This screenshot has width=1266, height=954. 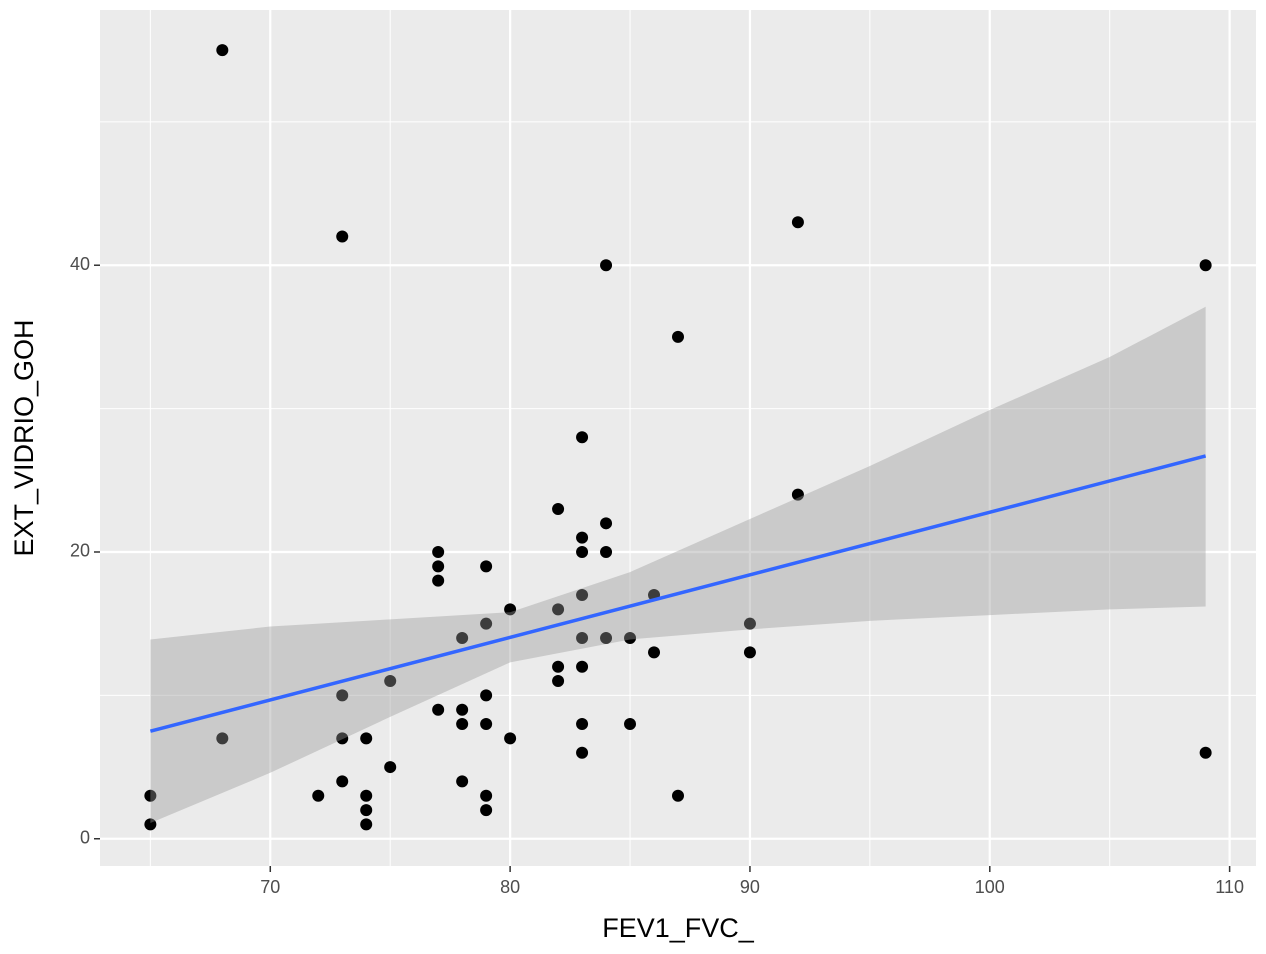 I want to click on x-axis-title: FEV1_FVC_, so click(x=678, y=928).